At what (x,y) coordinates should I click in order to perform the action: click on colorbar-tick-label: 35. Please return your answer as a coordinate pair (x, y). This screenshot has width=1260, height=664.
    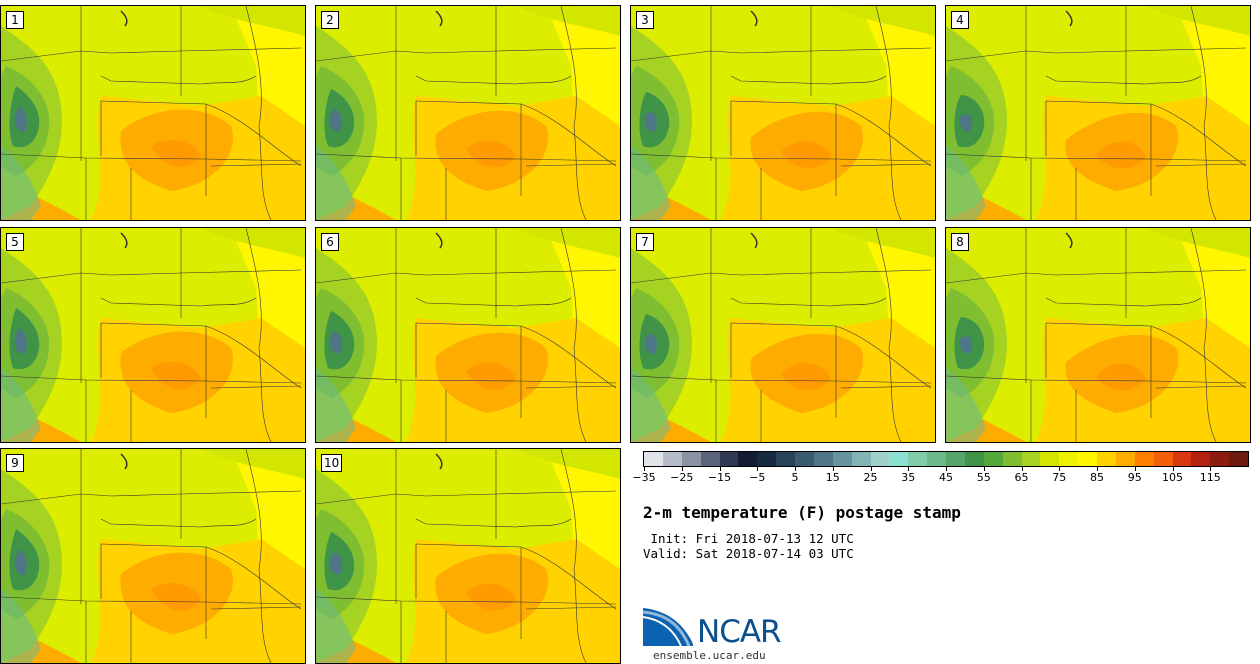
    Looking at the image, I should click on (908, 477).